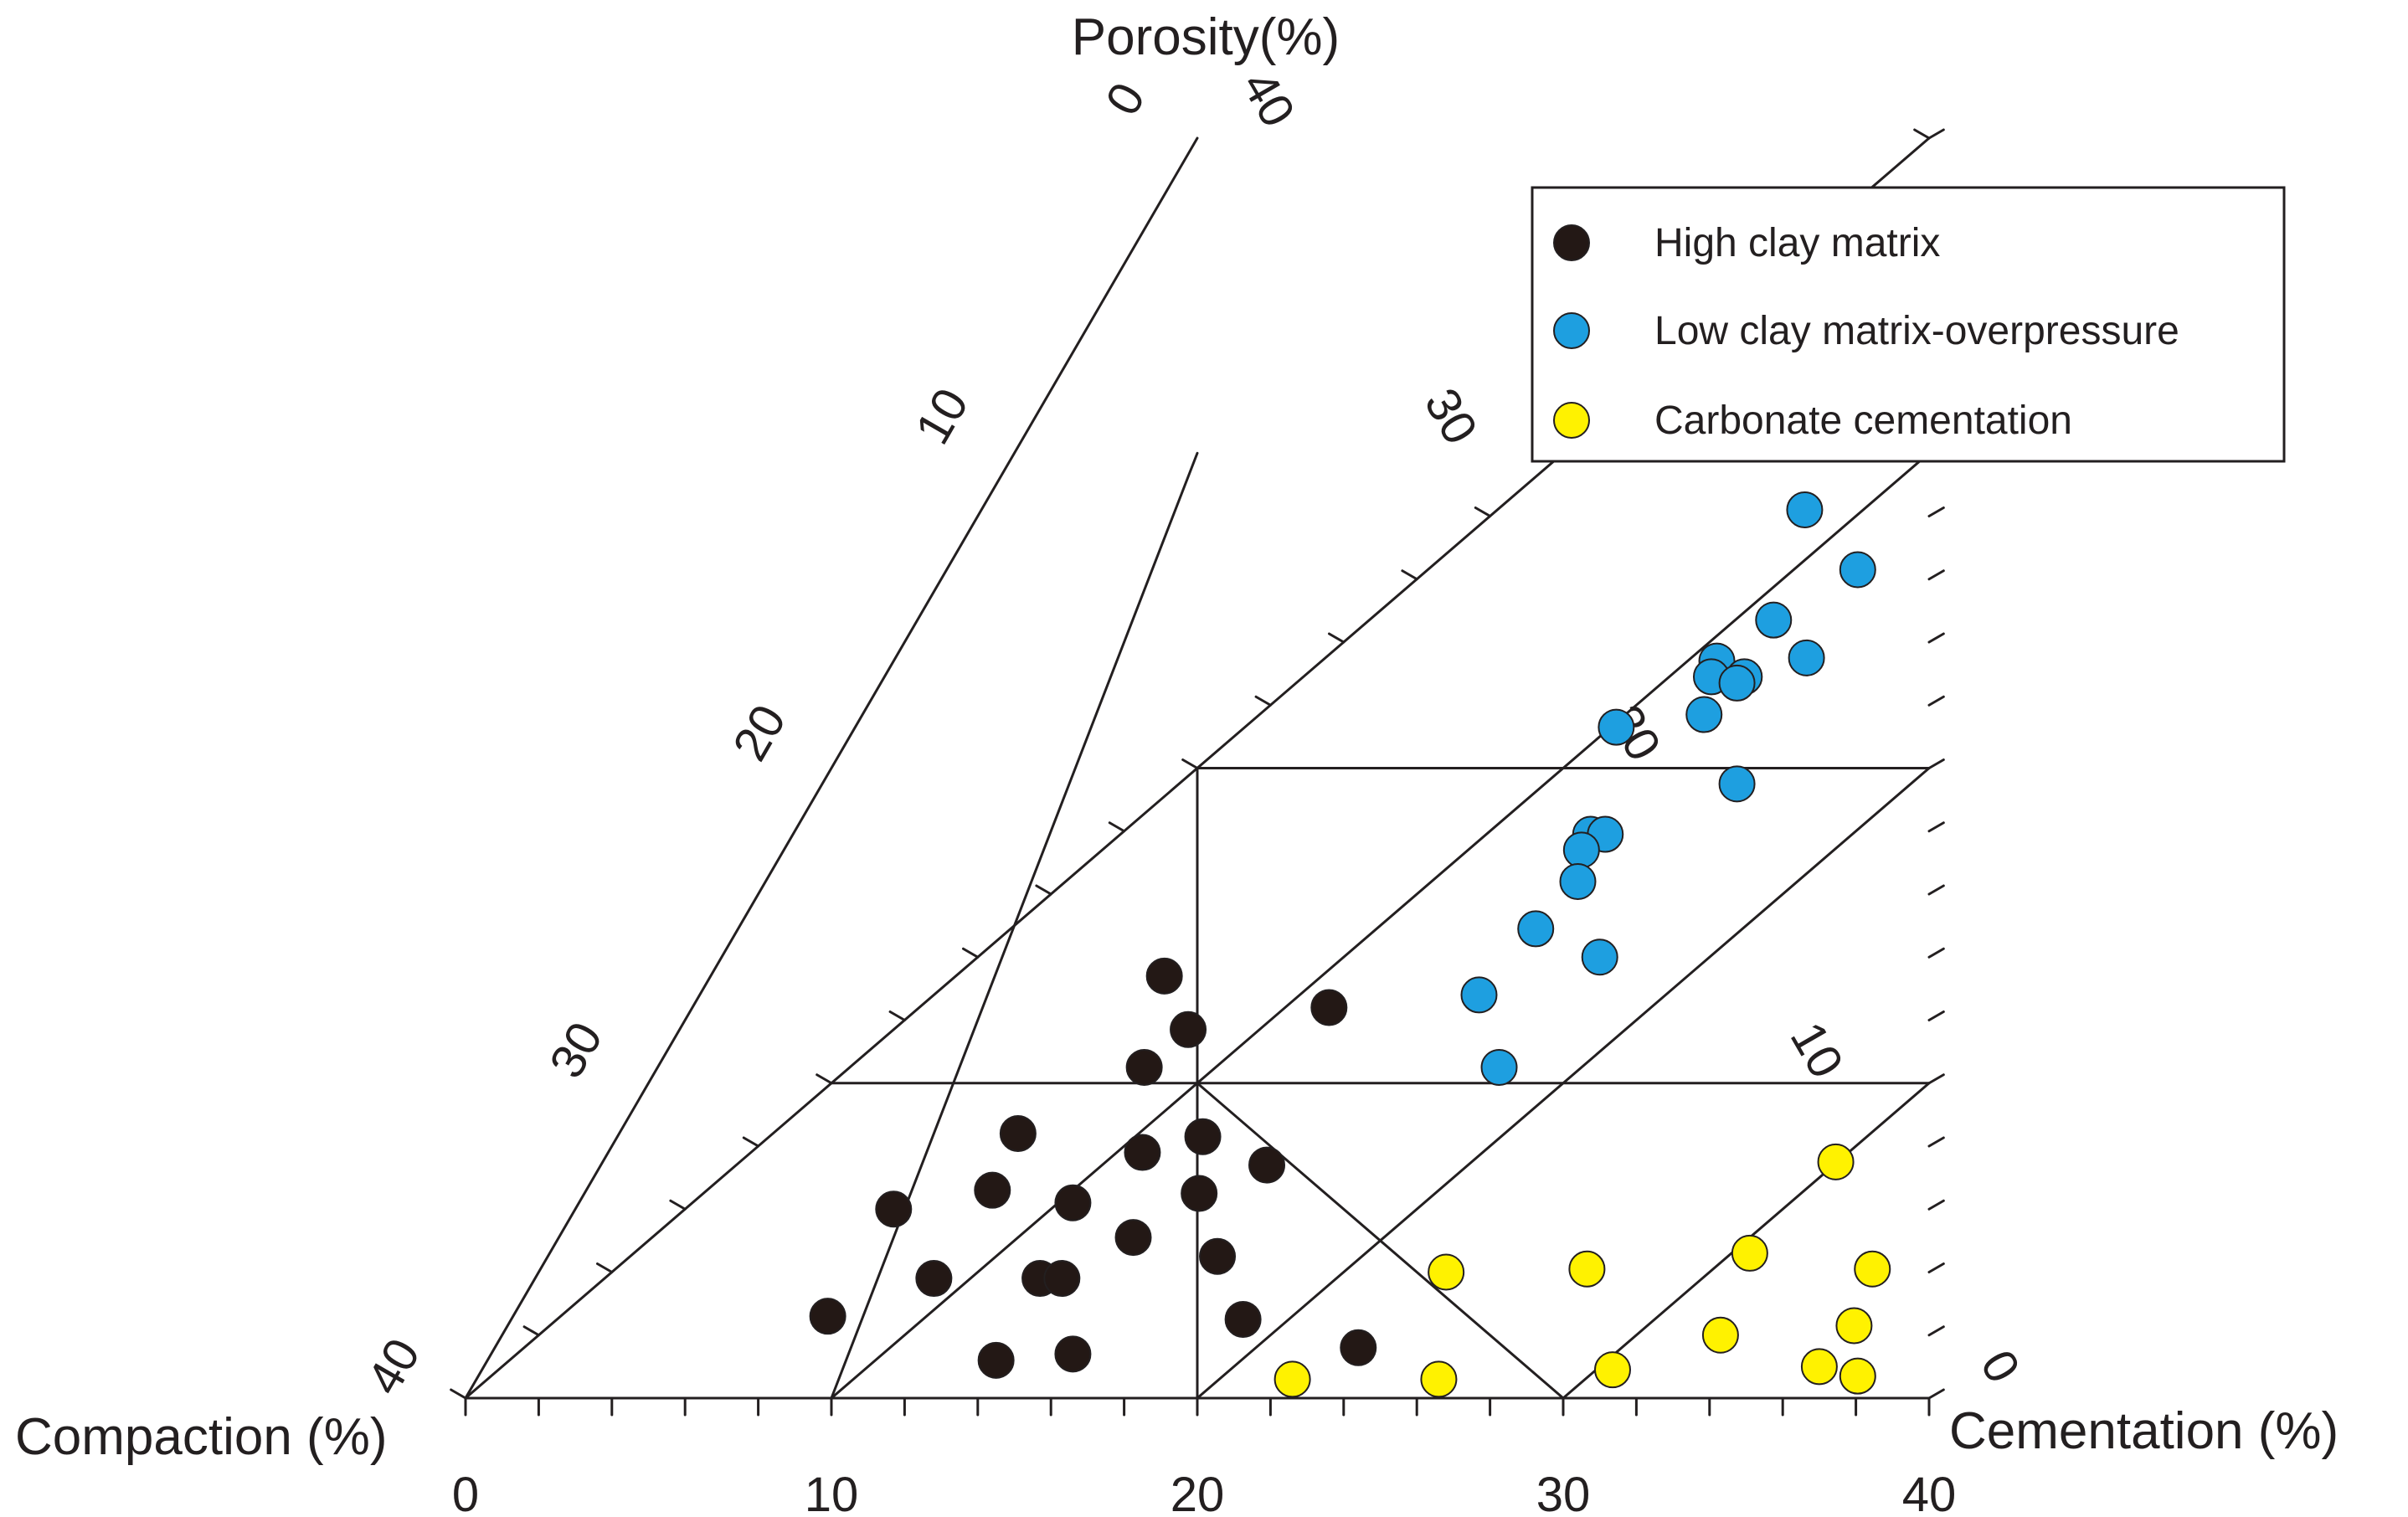  I want to click on bottom-tick-label-0: 0, so click(465, 1492).